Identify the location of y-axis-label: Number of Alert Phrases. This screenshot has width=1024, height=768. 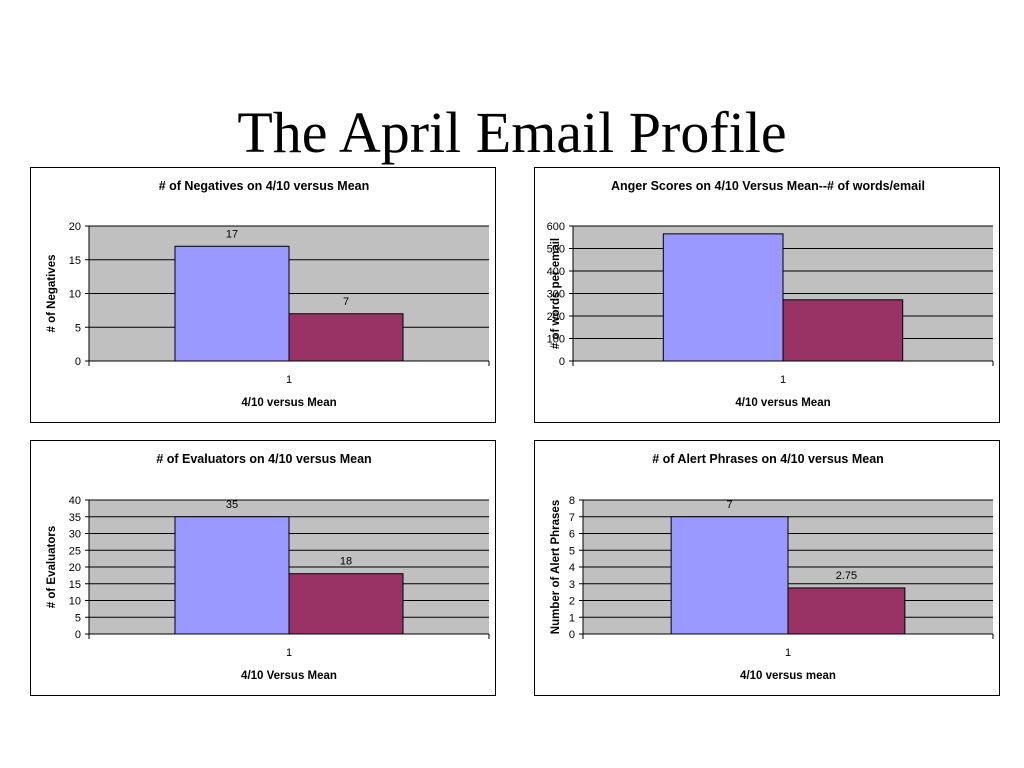
(556, 567).